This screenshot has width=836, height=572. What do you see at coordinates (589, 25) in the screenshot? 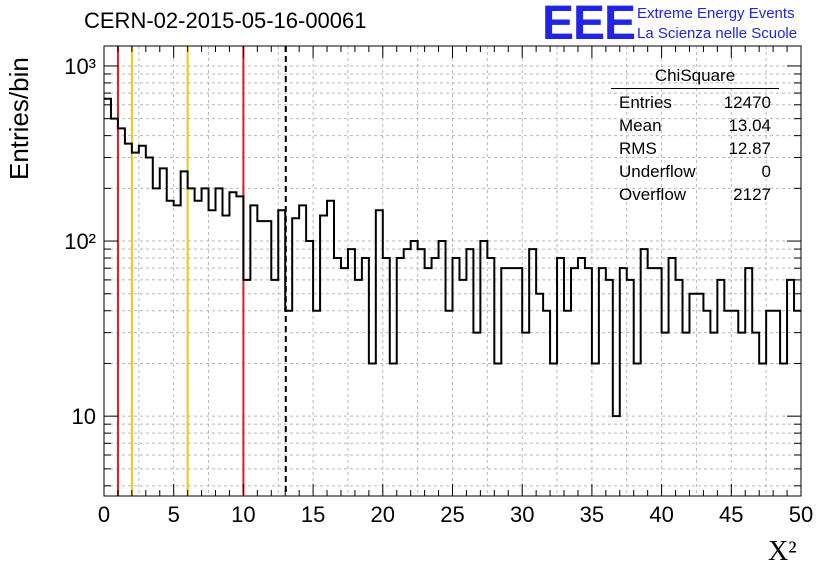
I see `eee-logo-text: EEE` at bounding box center [589, 25].